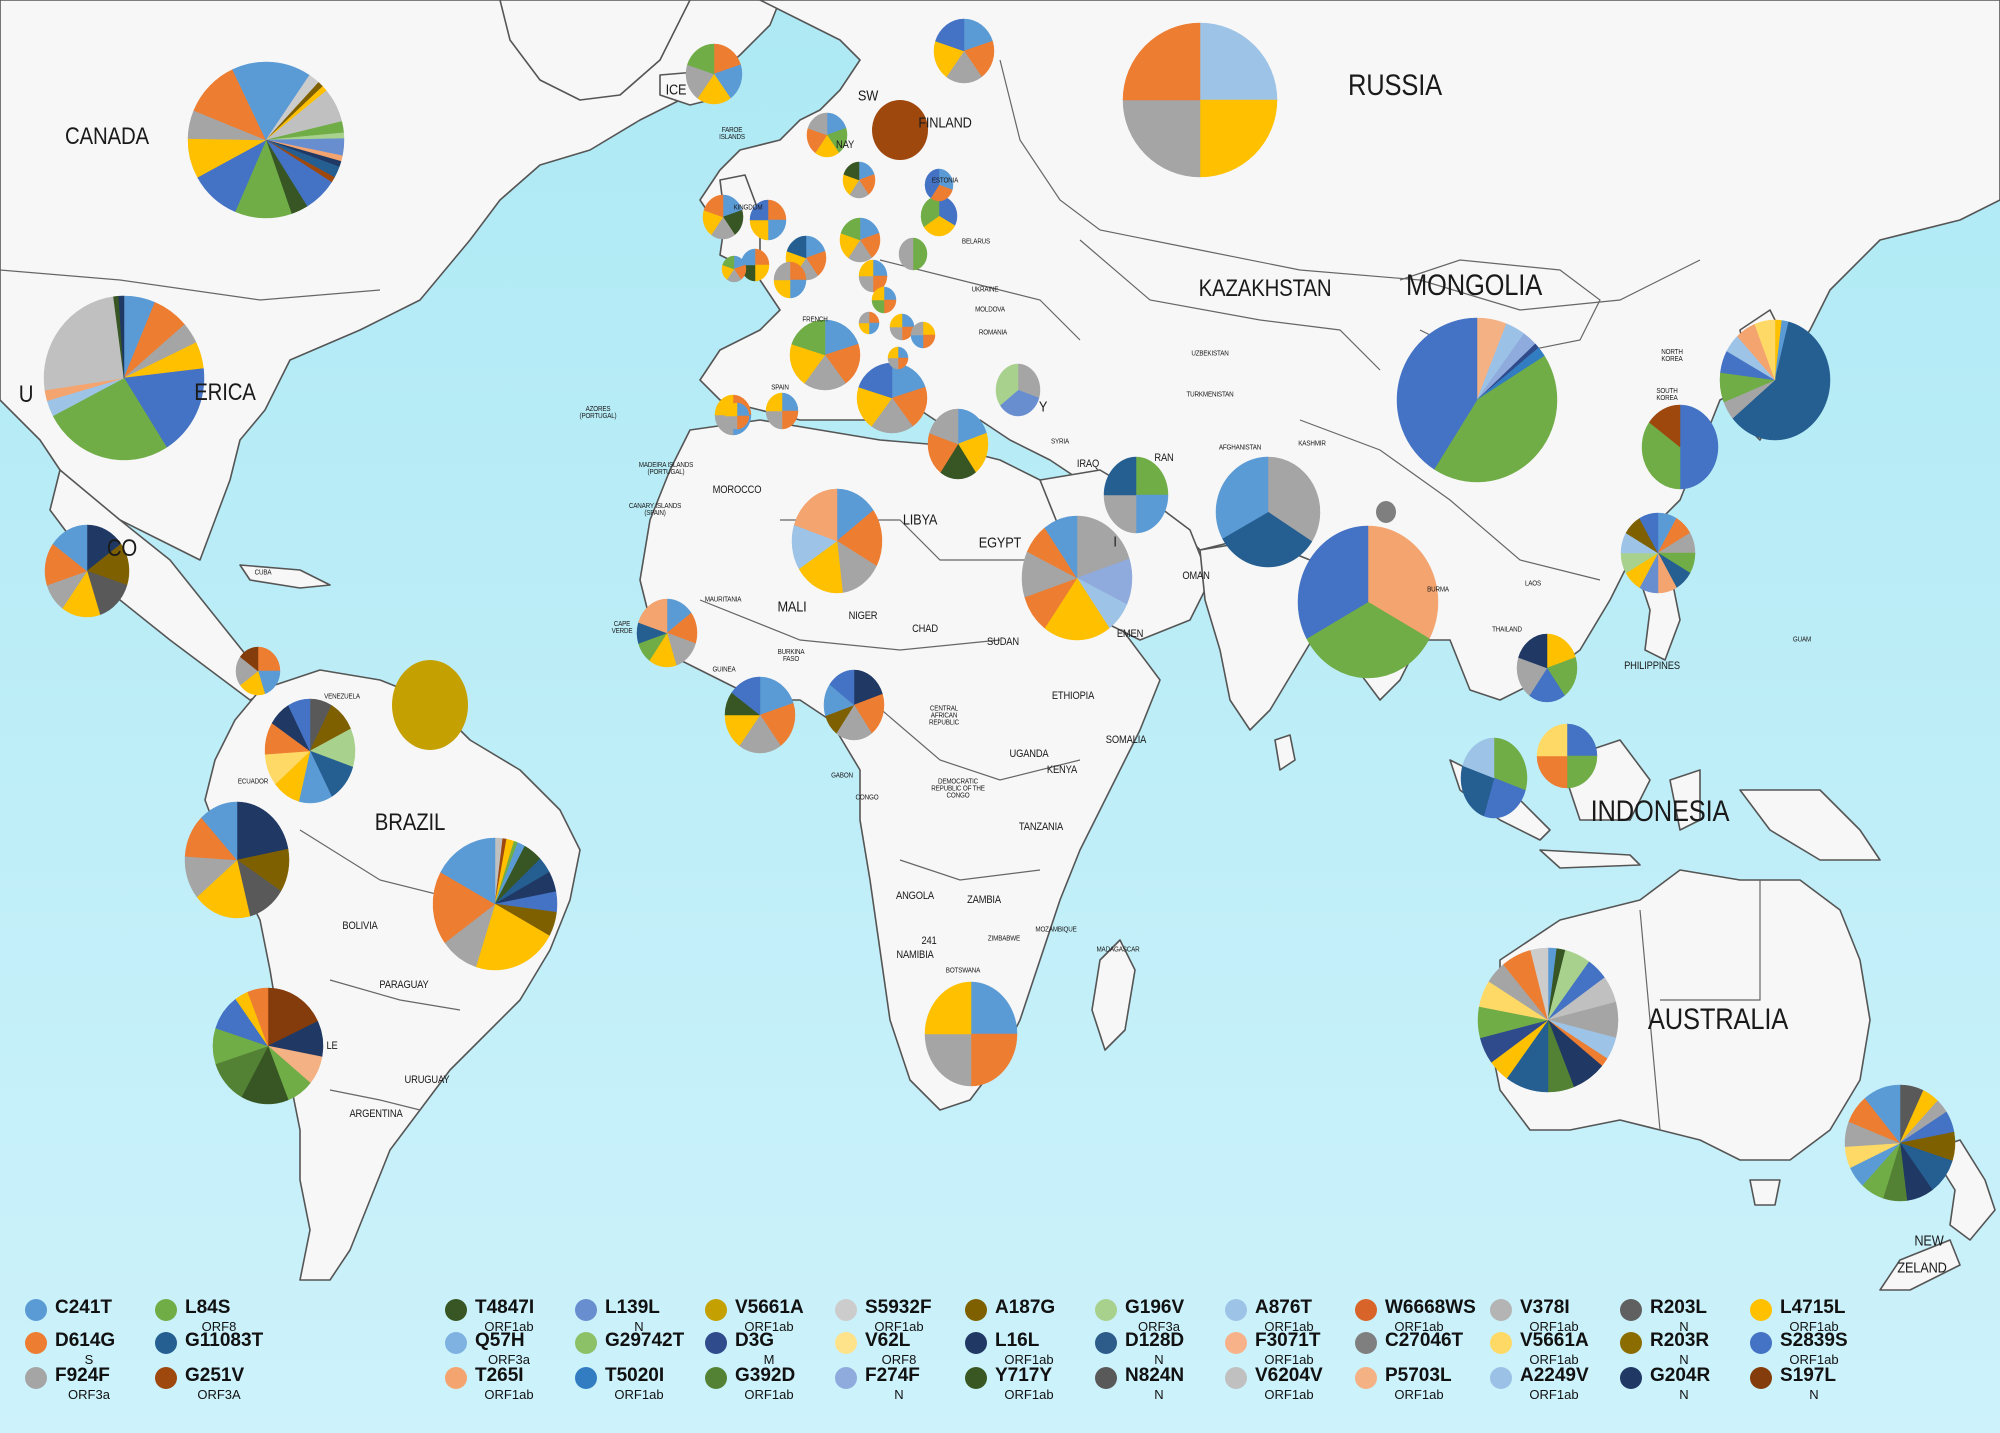 Image resolution: width=2000 pixels, height=1433 pixels. Describe the element at coordinates (1350, 185) in the screenshot. I see `border-russia` at that location.